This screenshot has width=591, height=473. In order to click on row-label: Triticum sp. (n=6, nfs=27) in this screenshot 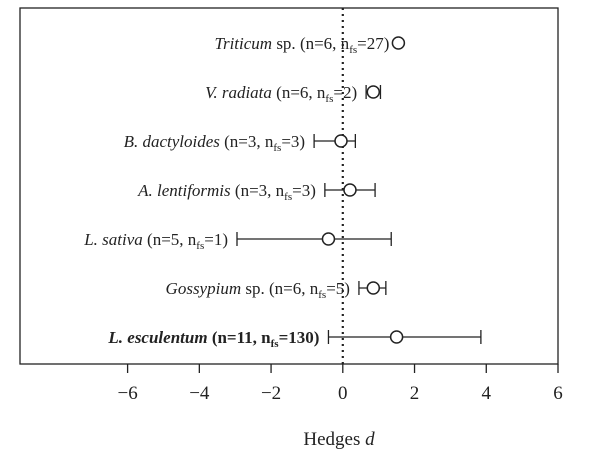, I will do `click(301, 45)`.